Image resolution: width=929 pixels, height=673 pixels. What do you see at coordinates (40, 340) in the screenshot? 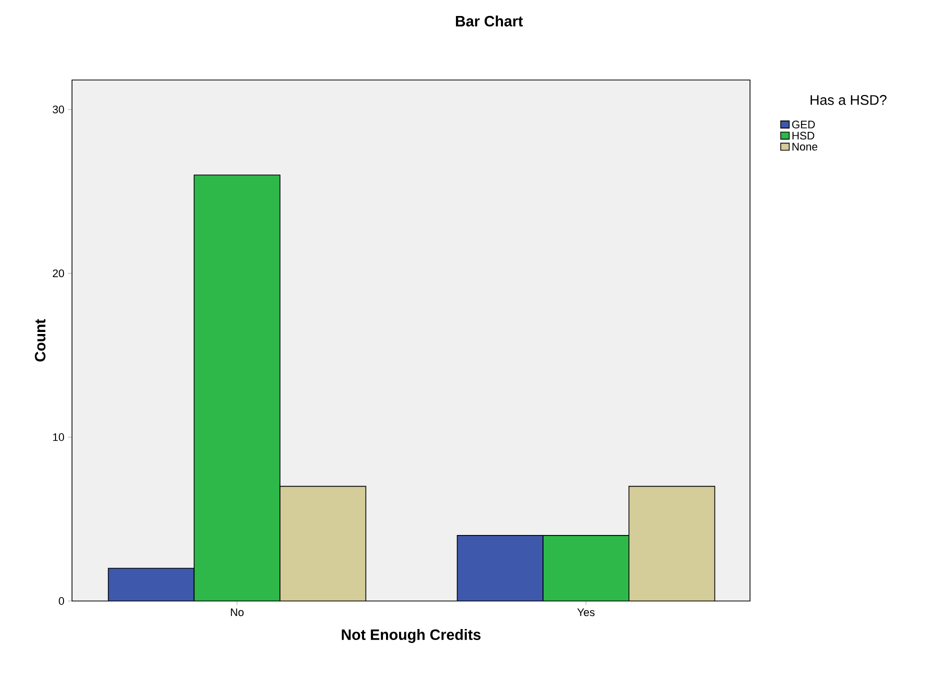
I see `y-axis-title: Count` at bounding box center [40, 340].